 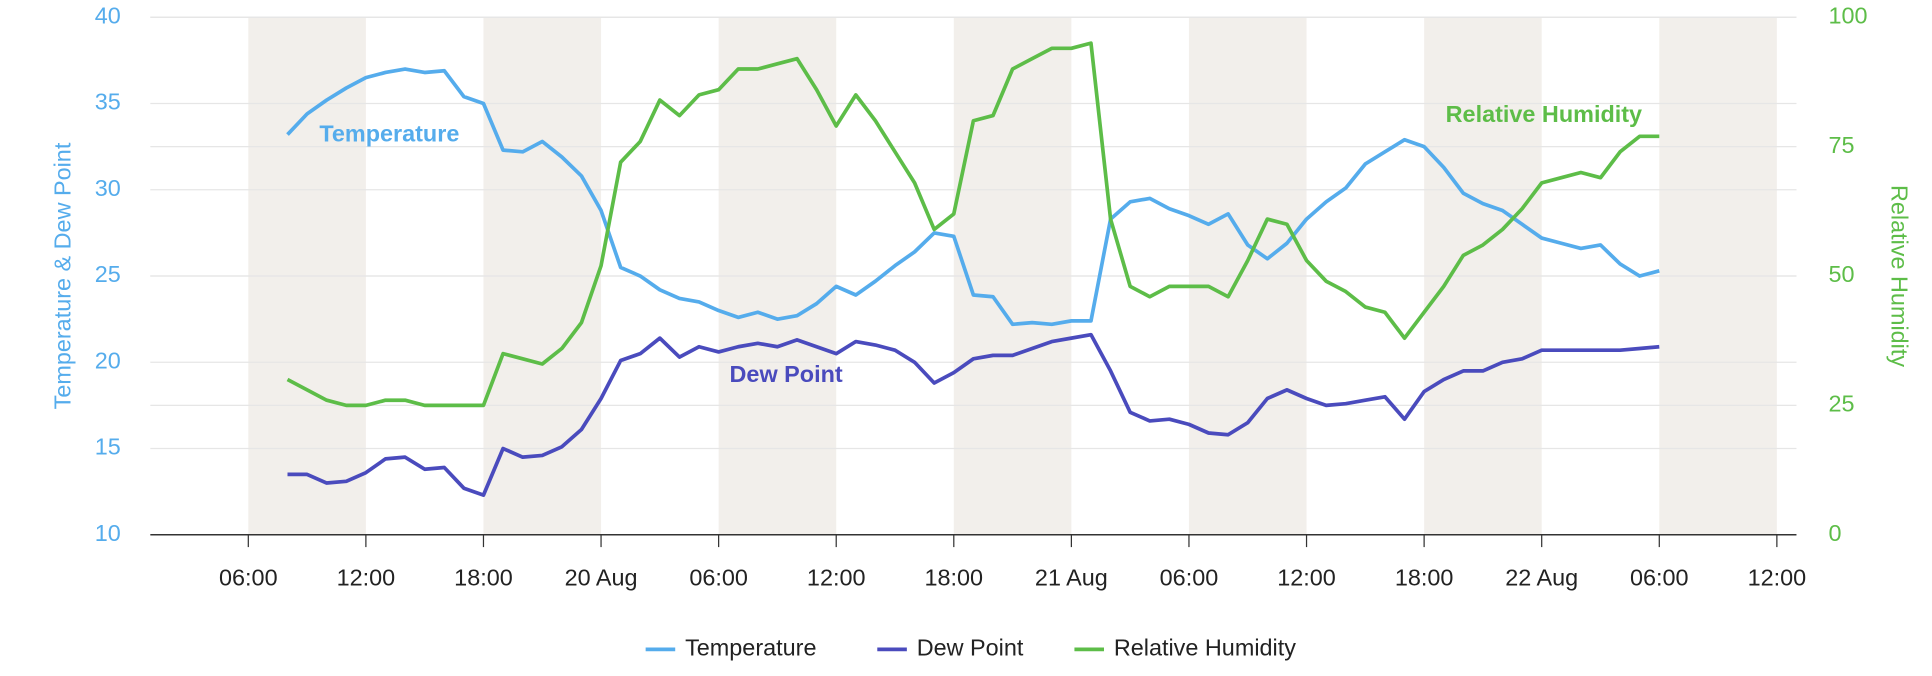 I want to click on y2-tick-label: 75, so click(x=1842, y=145).